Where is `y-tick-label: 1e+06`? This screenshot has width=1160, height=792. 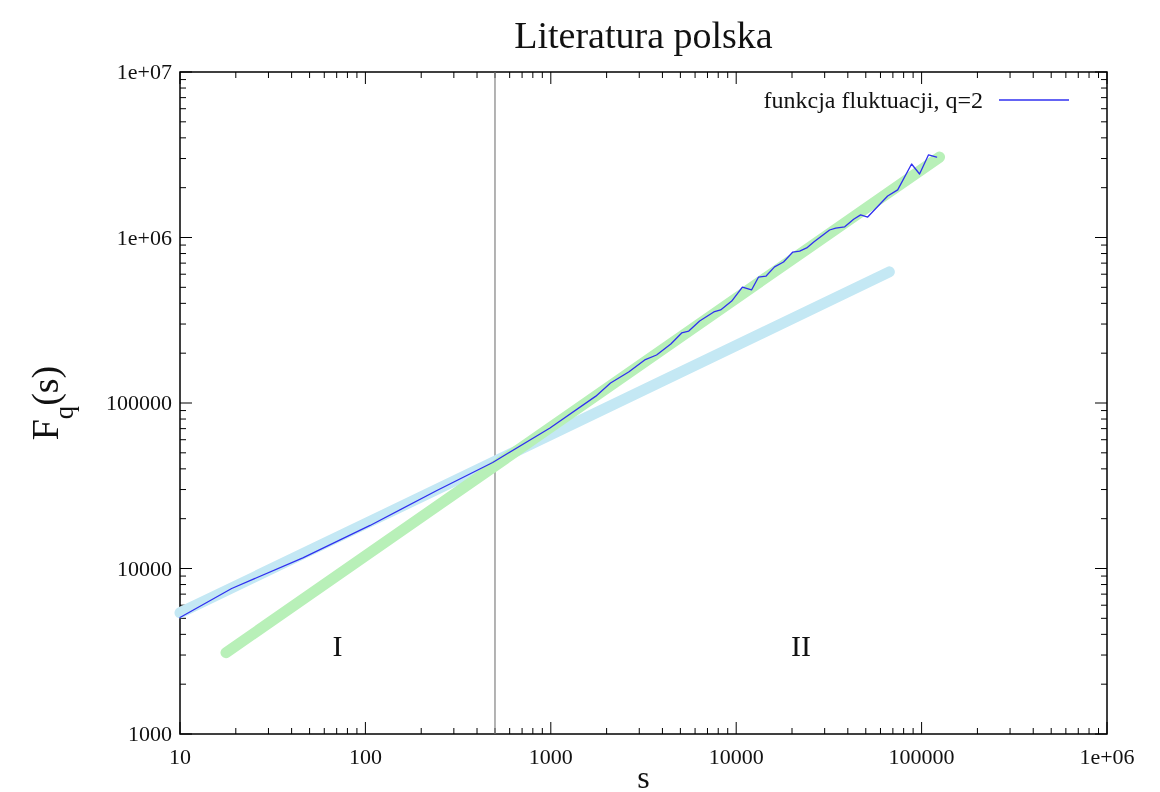 y-tick-label: 1e+06 is located at coordinates (144, 237).